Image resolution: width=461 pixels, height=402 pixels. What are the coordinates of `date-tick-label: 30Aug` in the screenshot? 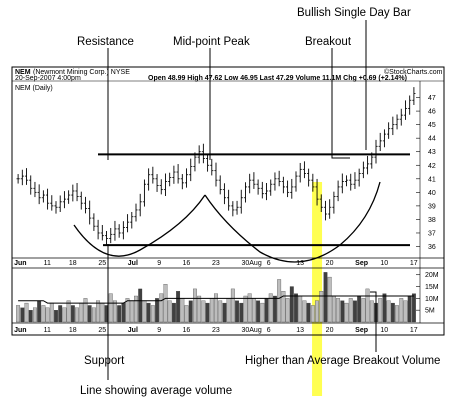 It's located at (251, 263).